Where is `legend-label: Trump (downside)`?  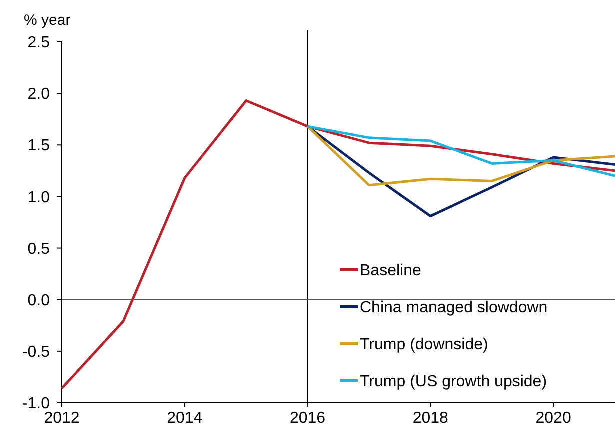
legend-label: Trump (downside) is located at coordinates (424, 345).